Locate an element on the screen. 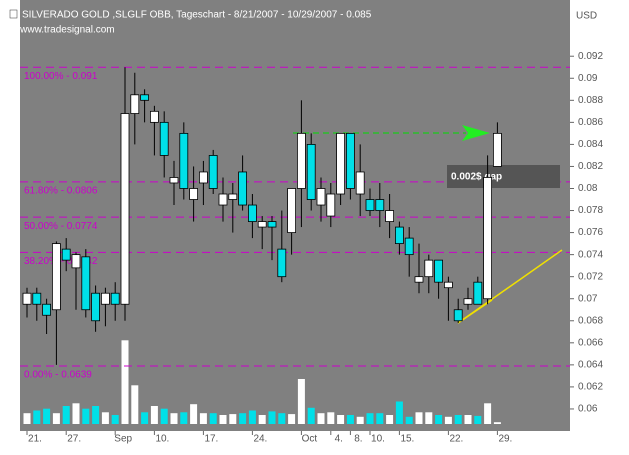 The width and height of the screenshot is (629, 455). arrow-head is located at coordinates (476, 133).